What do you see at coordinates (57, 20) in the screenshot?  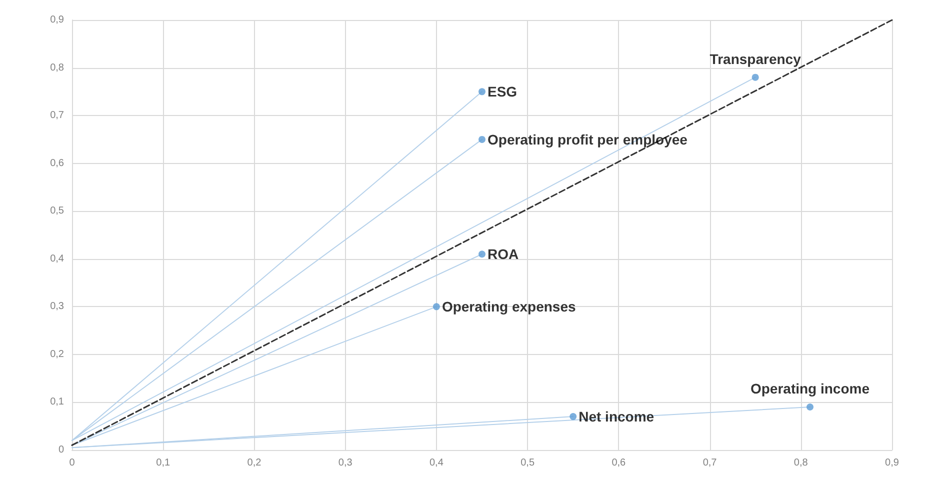 I see `y-tick-label: 0,9` at bounding box center [57, 20].